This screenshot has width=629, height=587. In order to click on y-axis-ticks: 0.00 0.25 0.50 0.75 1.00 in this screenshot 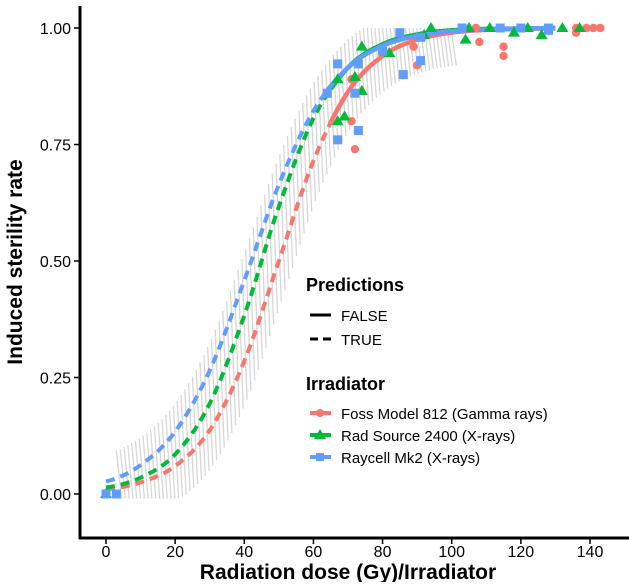, I will do `click(59, 262)`.